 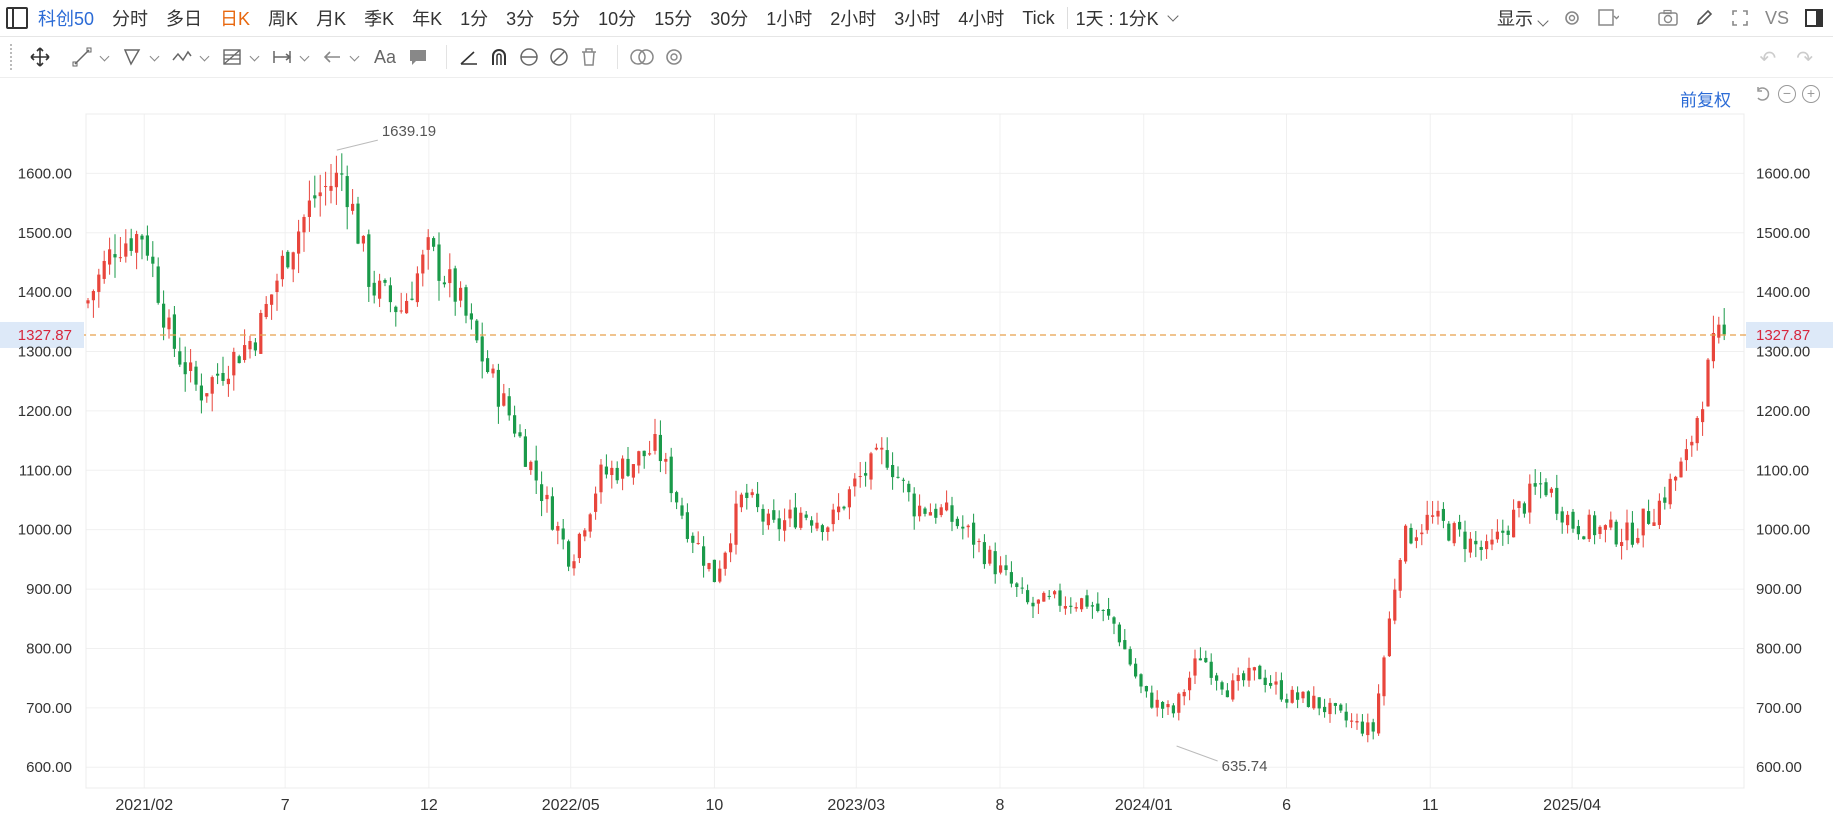 I want to click on fib-icon, so click(x=240, y=57).